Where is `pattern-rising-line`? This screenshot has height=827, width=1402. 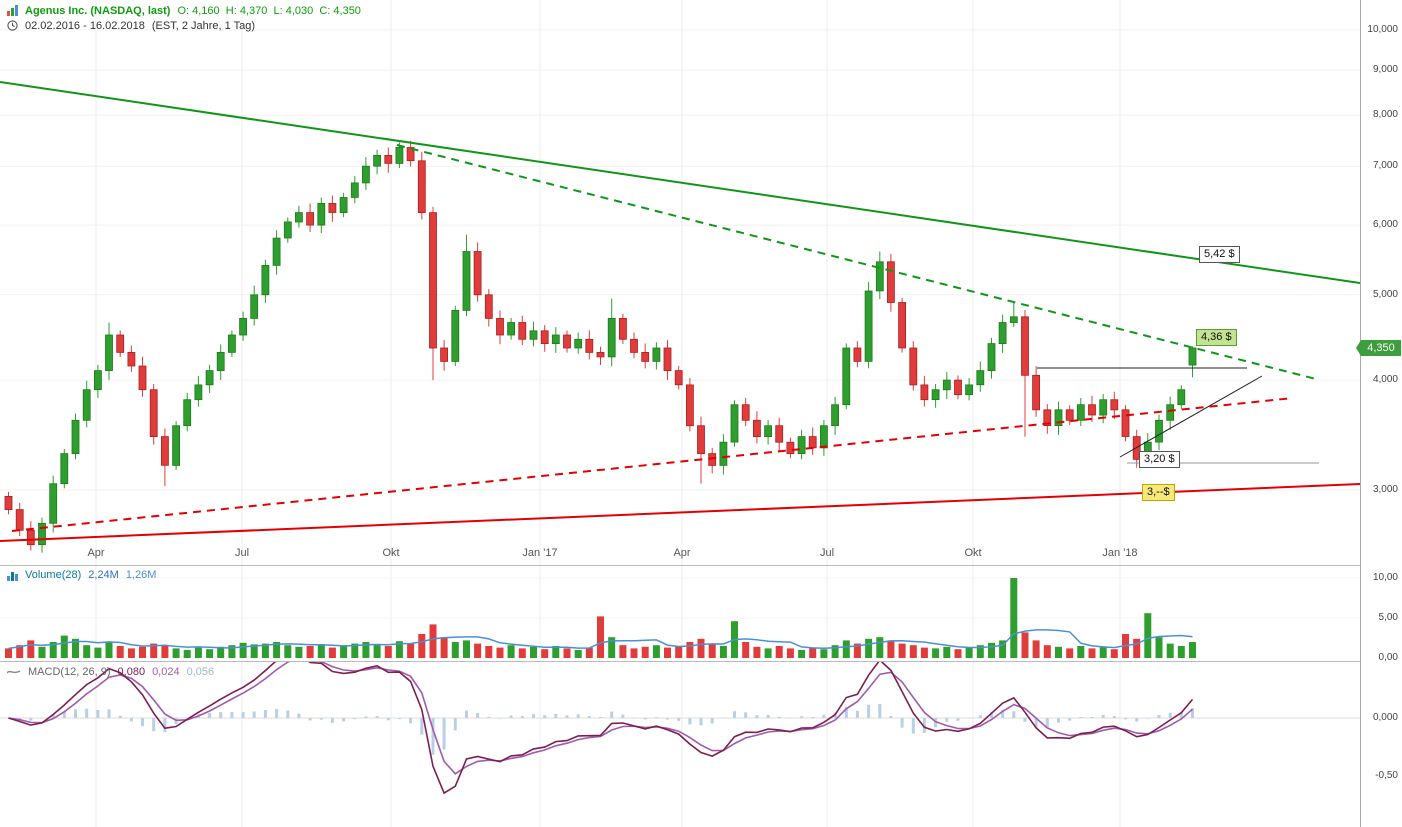
pattern-rising-line is located at coordinates (1191, 416).